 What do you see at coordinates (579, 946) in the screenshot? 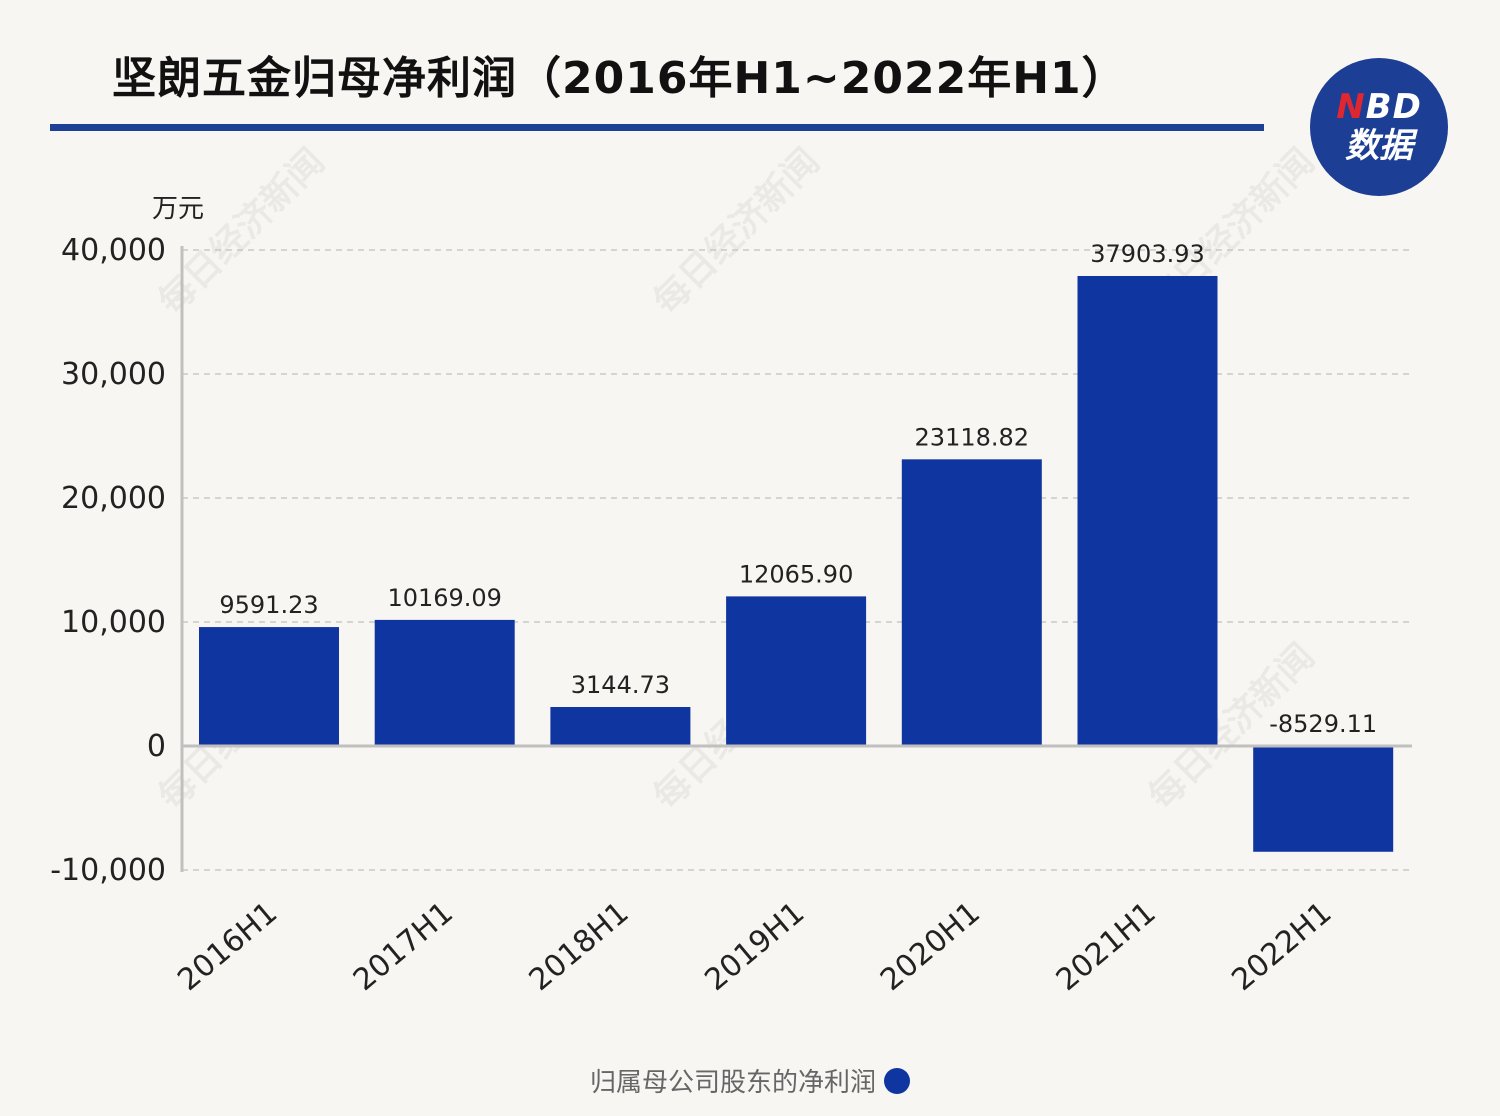
I see `x-tick-label: 2018H1` at bounding box center [579, 946].